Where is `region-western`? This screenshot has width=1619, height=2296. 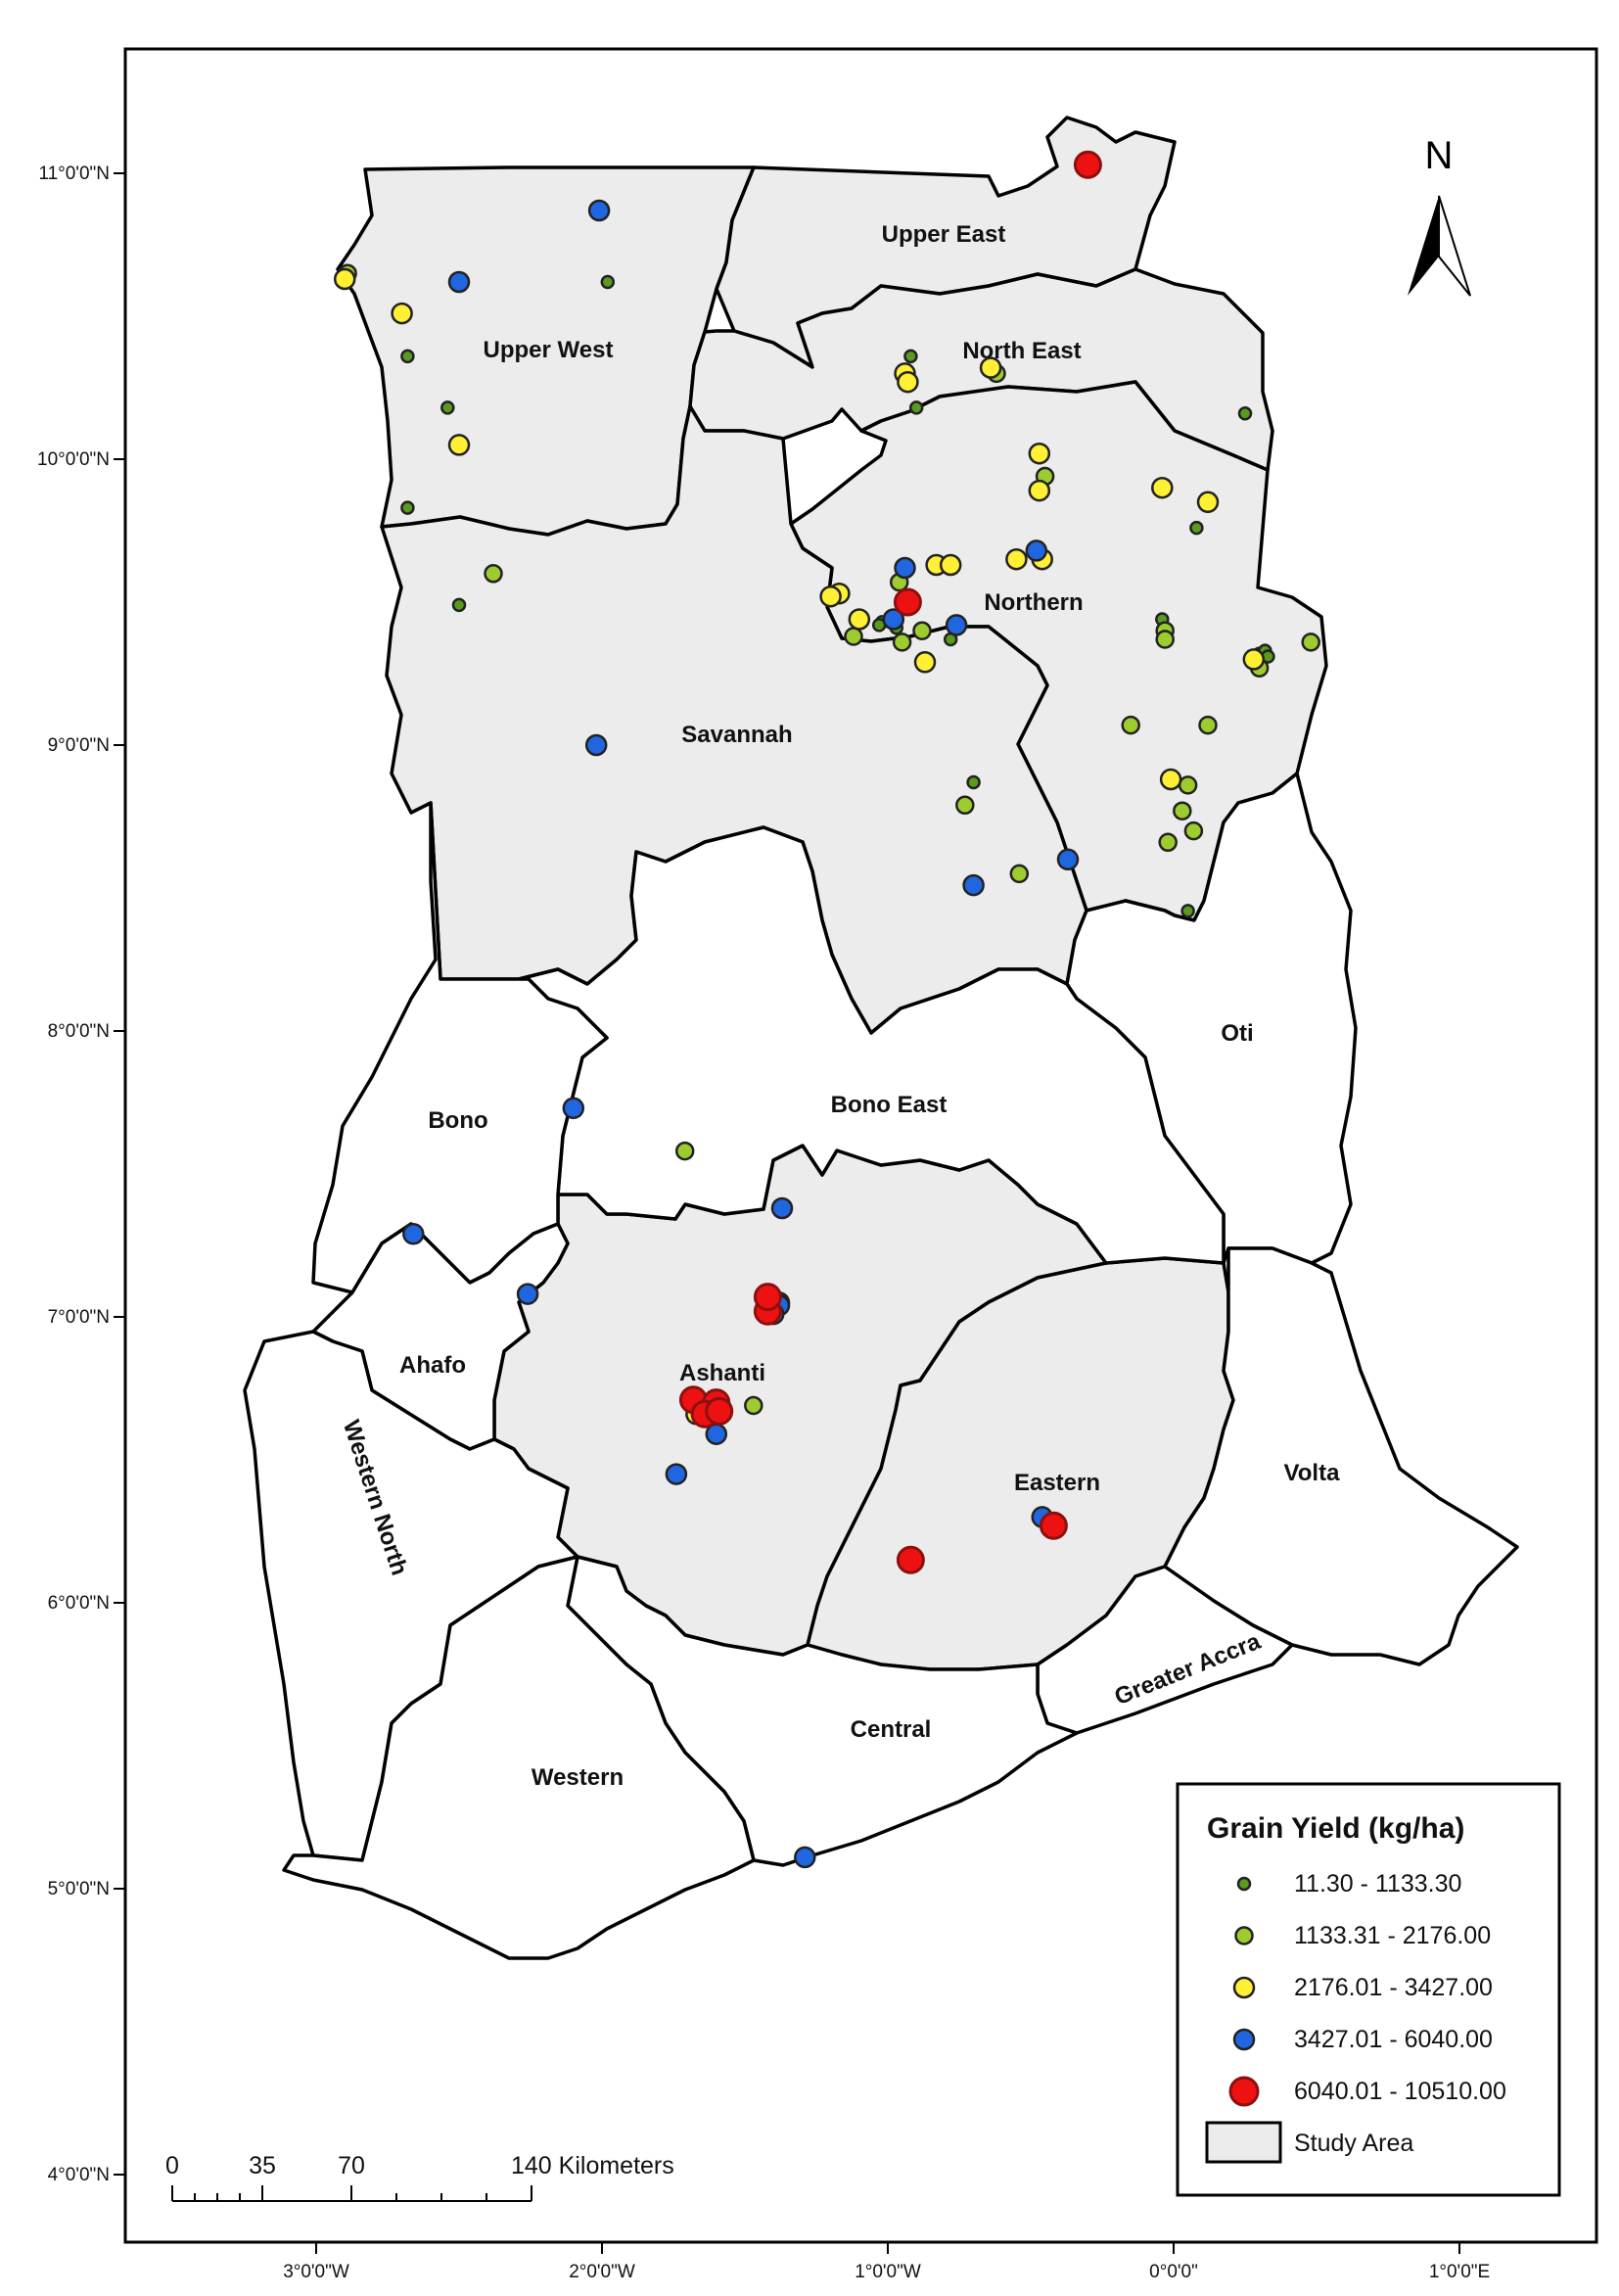
region-western is located at coordinates (519, 1757).